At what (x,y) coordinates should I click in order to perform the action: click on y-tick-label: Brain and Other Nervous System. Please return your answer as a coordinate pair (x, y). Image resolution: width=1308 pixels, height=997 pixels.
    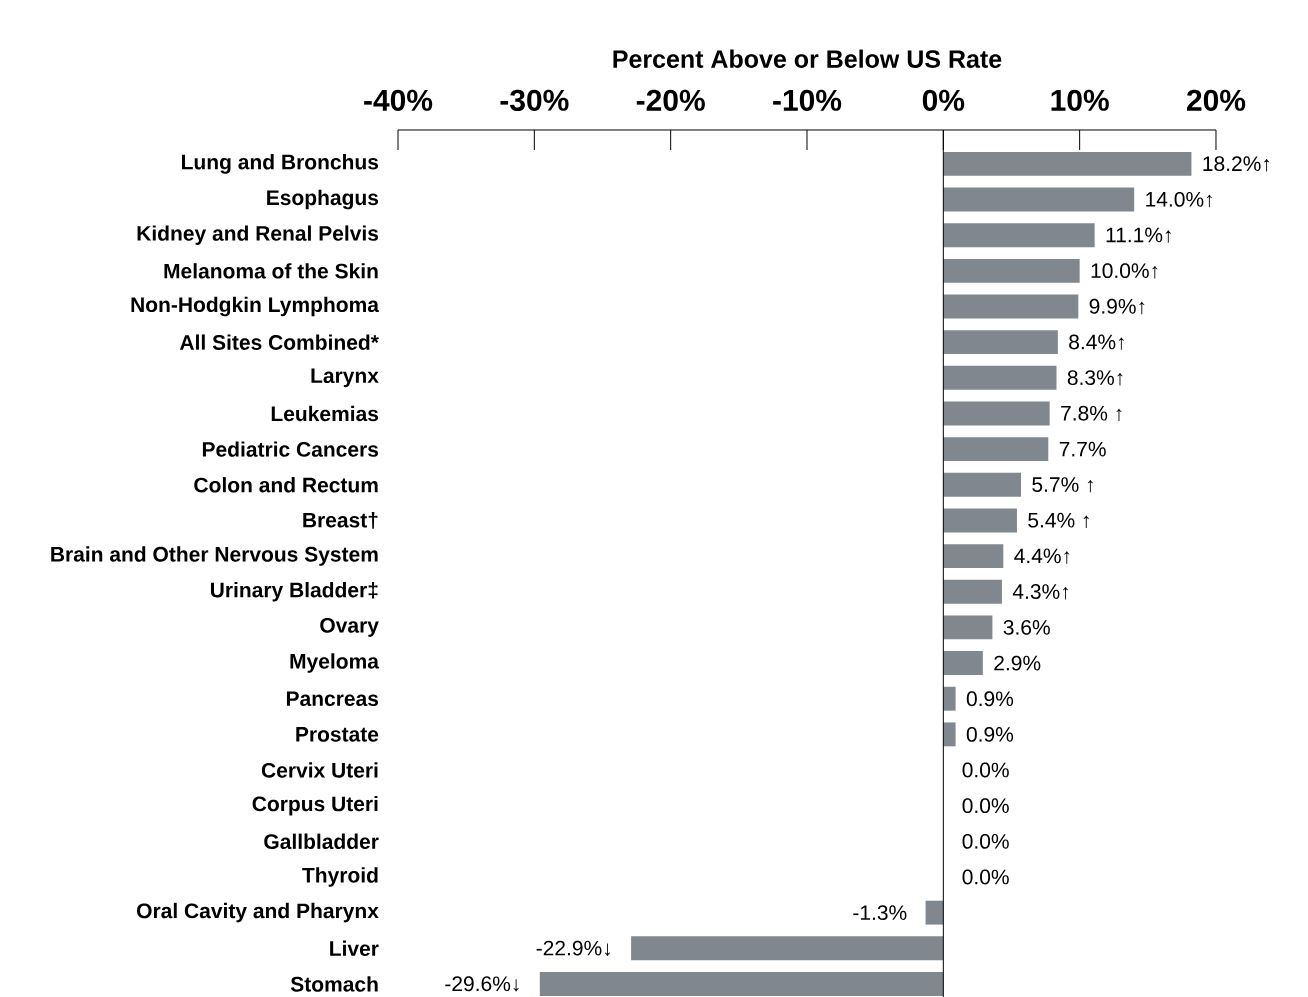
    Looking at the image, I should click on (214, 556).